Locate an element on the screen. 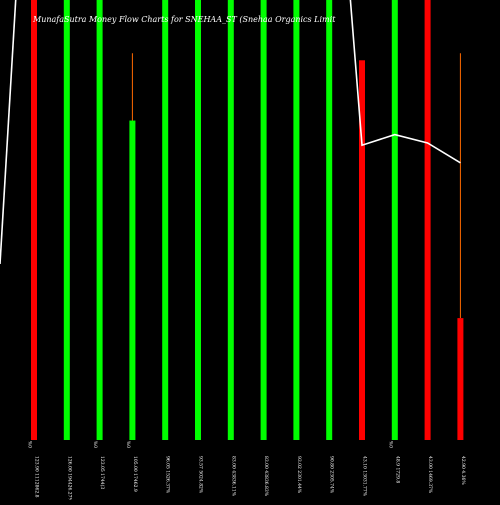 Image resolution: width=500 pixels, height=505 pixels. x-tick-label: 48.9 1729.8 is located at coordinates (397, 469).